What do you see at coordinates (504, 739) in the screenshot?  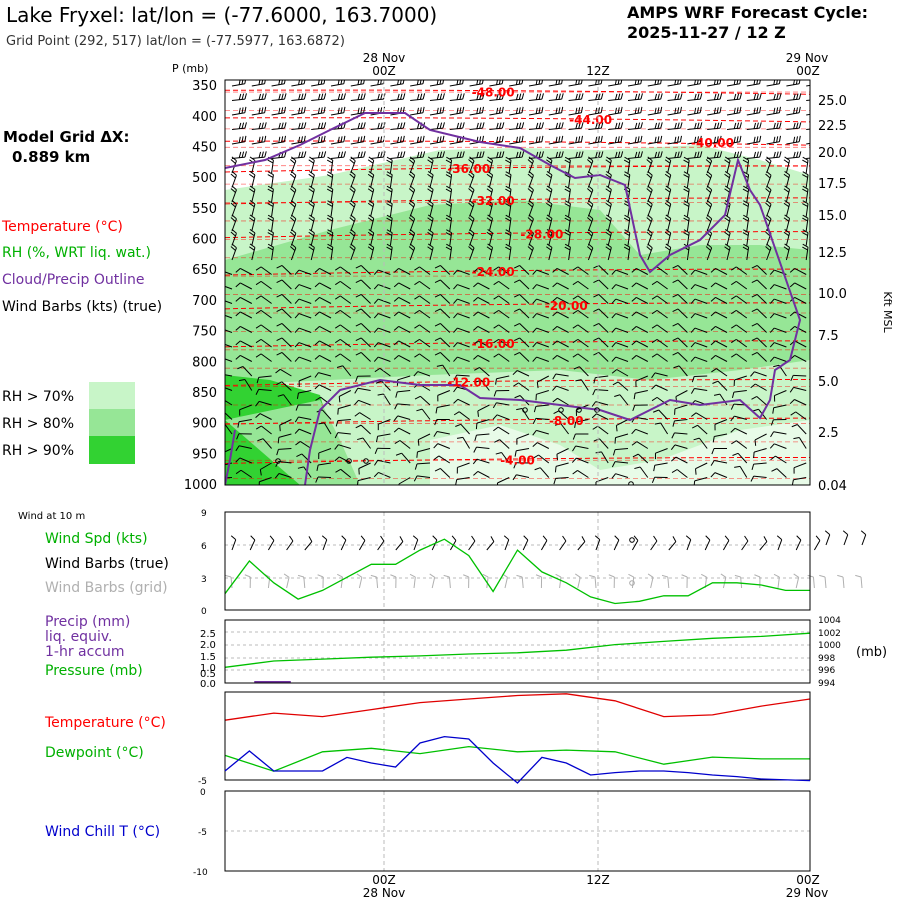 I see `temperature-panel: -5` at bounding box center [504, 739].